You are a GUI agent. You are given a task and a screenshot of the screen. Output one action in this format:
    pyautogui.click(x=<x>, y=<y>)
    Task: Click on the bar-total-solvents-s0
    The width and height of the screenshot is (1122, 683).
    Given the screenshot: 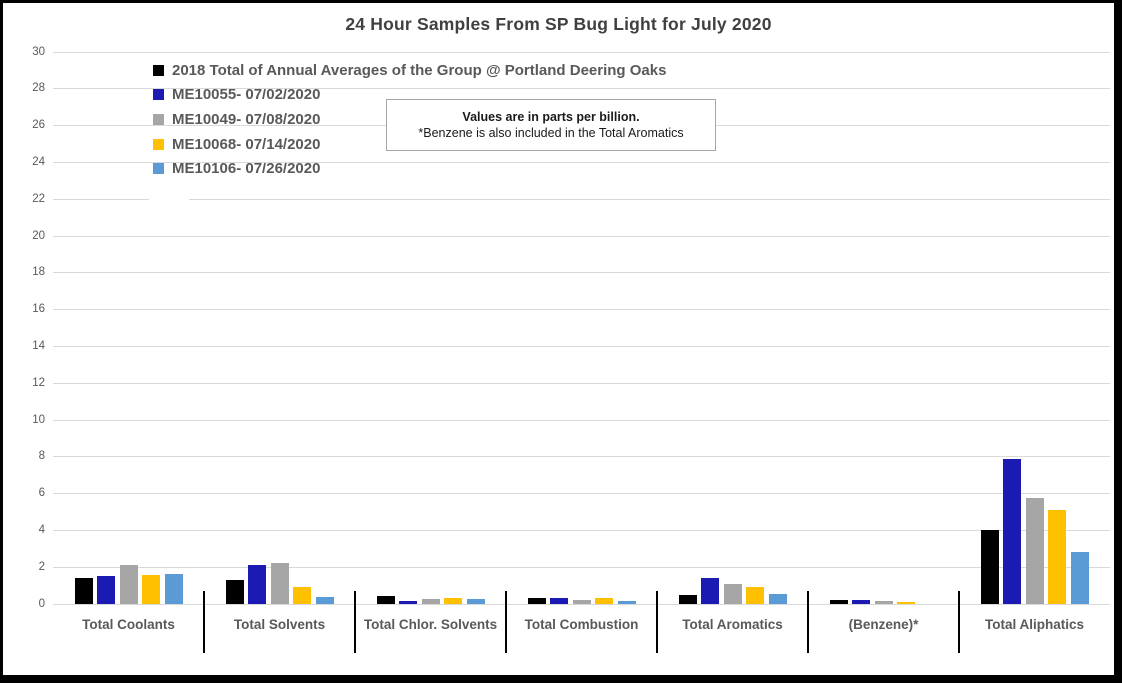 What is the action you would take?
    pyautogui.click(x=234, y=592)
    